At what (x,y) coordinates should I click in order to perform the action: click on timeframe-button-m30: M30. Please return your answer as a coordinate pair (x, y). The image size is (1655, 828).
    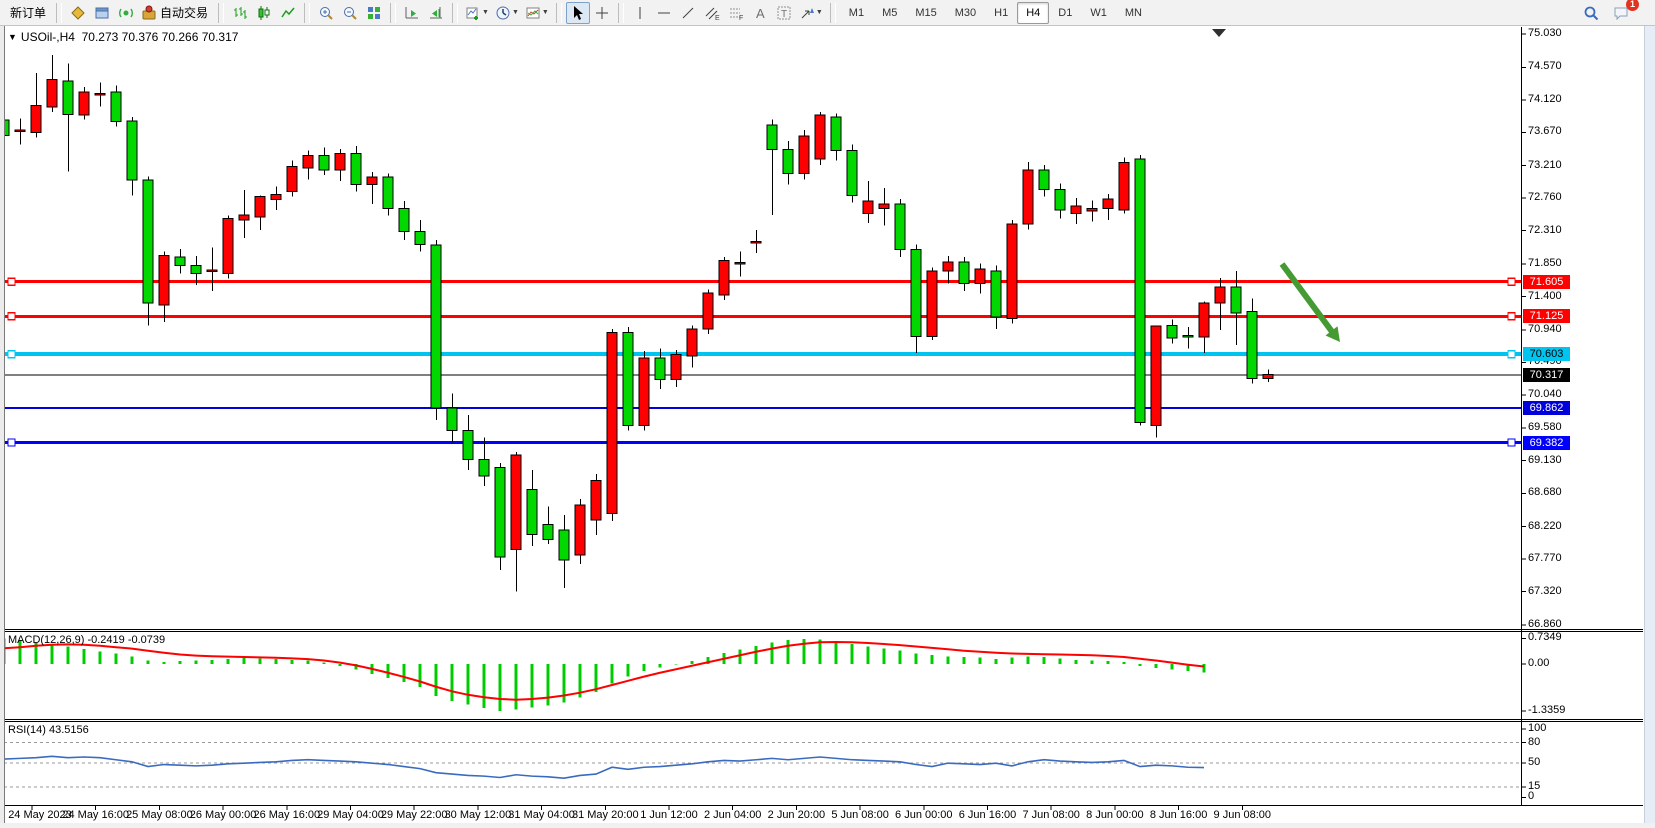
    Looking at the image, I should click on (965, 12).